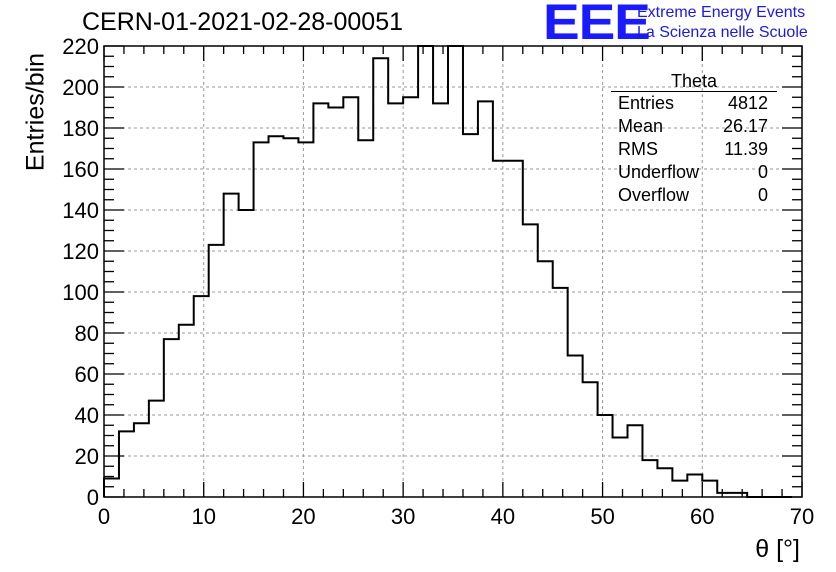 Image resolution: width=836 pixels, height=572 pixels. Describe the element at coordinates (80, 87) in the screenshot. I see `y-tick-label: 200` at that location.